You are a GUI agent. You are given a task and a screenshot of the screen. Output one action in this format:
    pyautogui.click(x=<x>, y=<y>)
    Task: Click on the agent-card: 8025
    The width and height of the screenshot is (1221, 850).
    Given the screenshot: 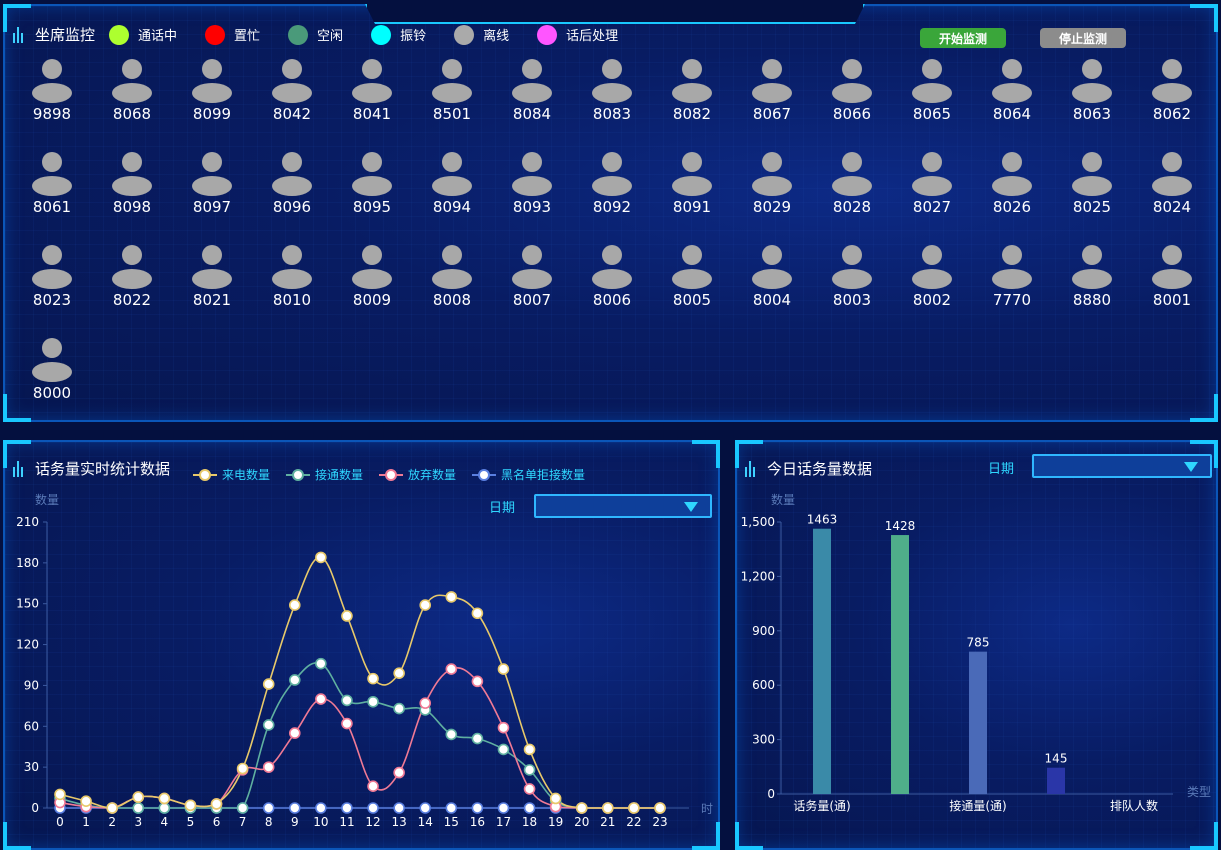 What is the action you would take?
    pyautogui.click(x=1092, y=192)
    